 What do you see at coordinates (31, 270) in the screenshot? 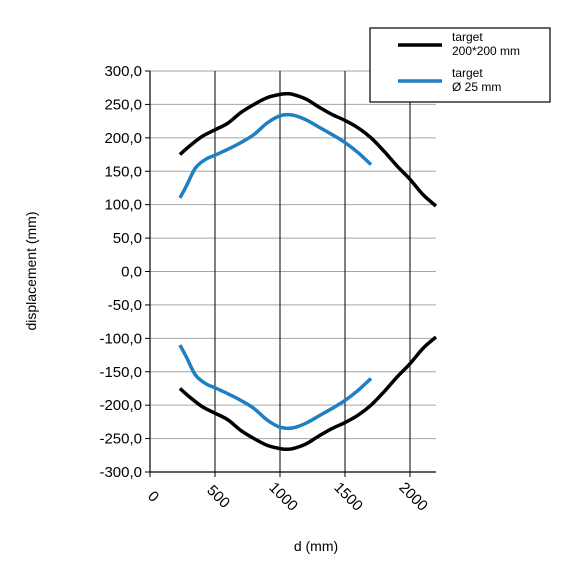
I see `y-axis-title: displacement (mm)` at bounding box center [31, 270].